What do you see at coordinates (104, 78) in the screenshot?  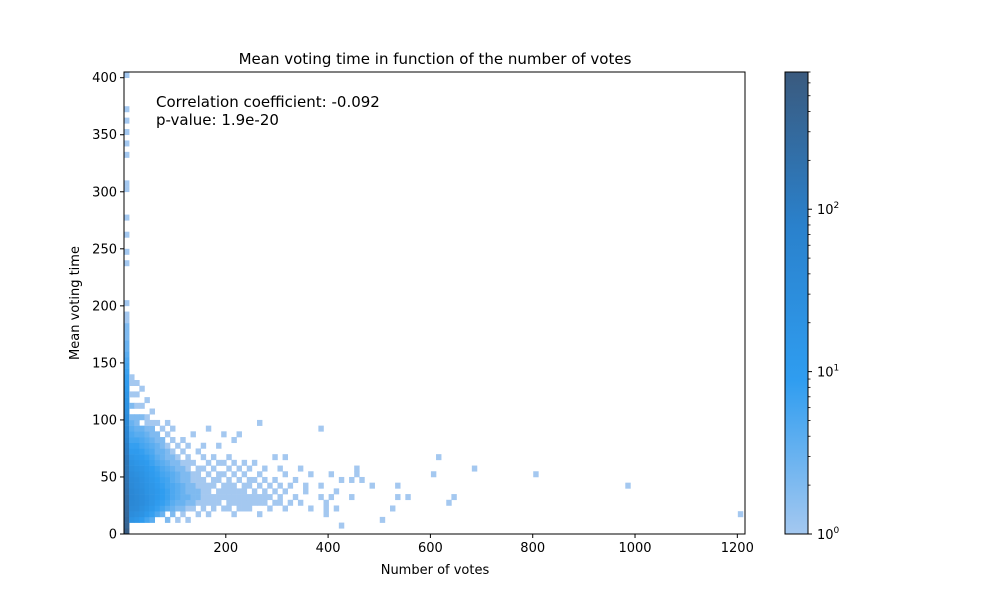 I see `y-tick-label: 400` at bounding box center [104, 78].